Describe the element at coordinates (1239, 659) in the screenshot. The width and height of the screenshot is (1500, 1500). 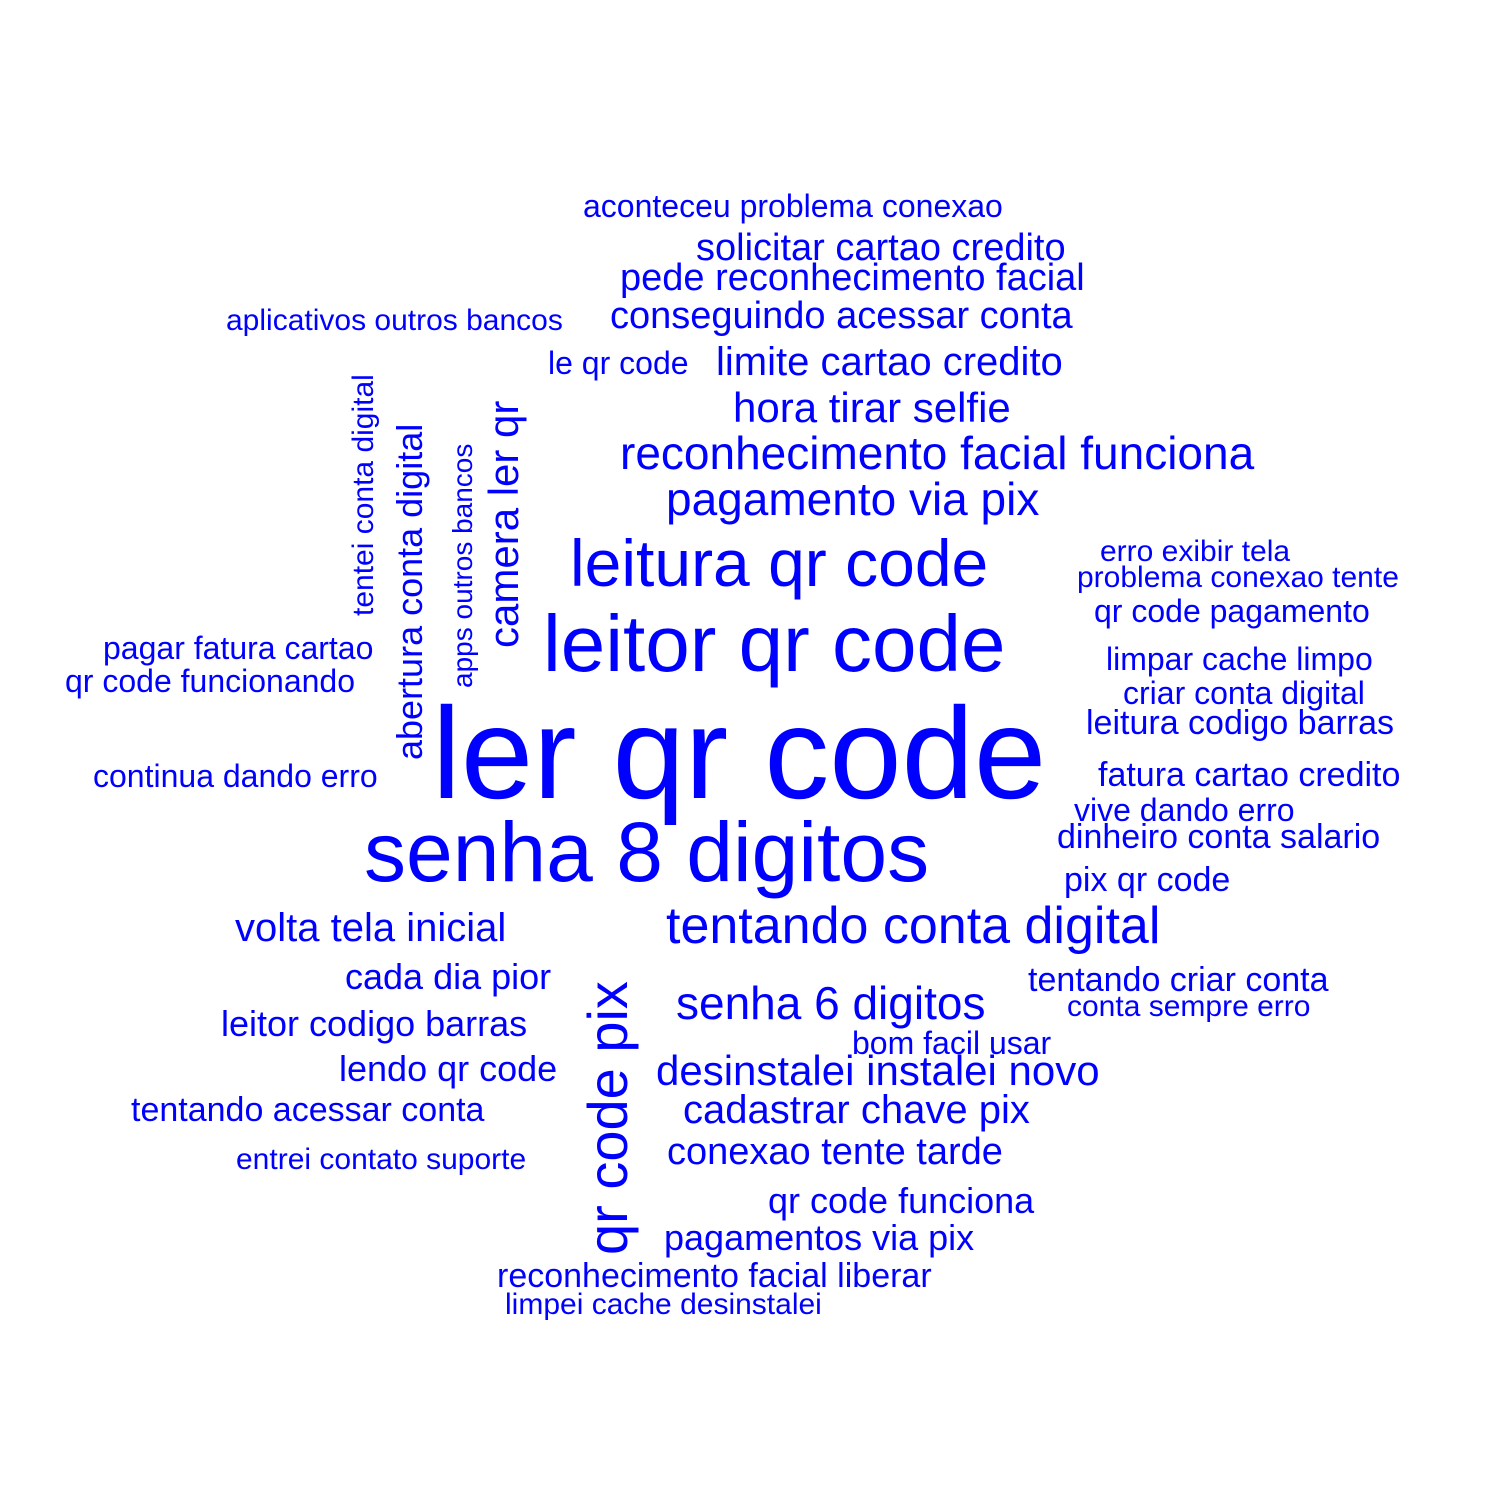
I see `cloud-word: limpar cache limpo` at that location.